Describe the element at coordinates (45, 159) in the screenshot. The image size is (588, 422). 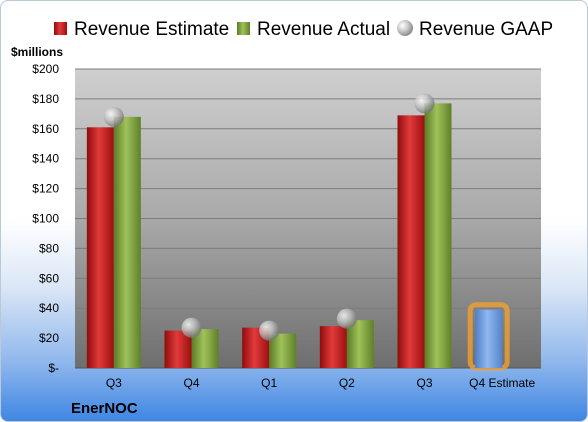
I see `y-tick-label: $140` at that location.